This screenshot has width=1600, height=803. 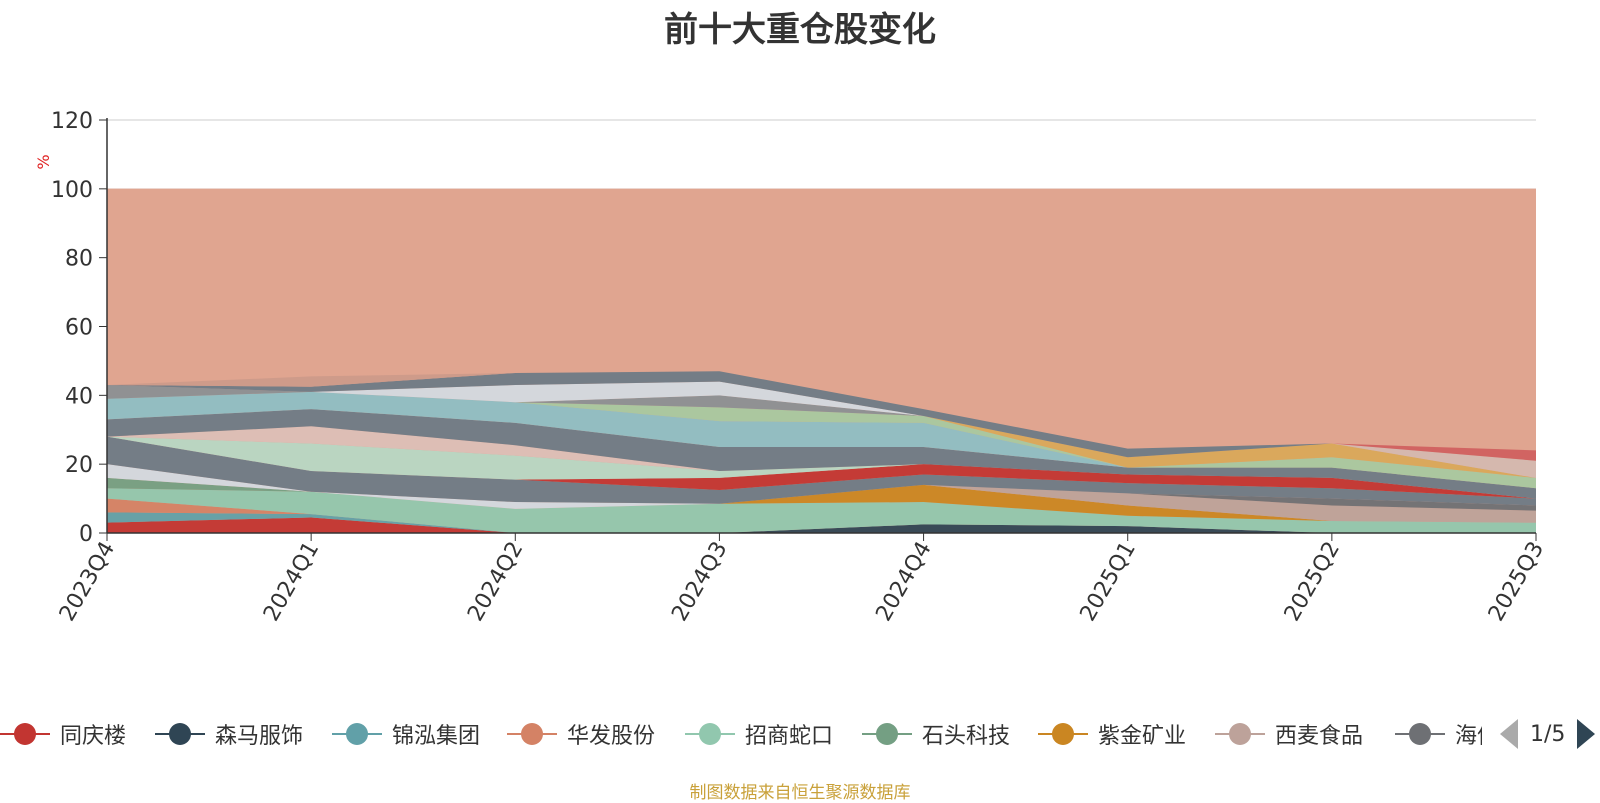 What do you see at coordinates (1586, 734) in the screenshot?
I see `legend-next-page-icon` at bounding box center [1586, 734].